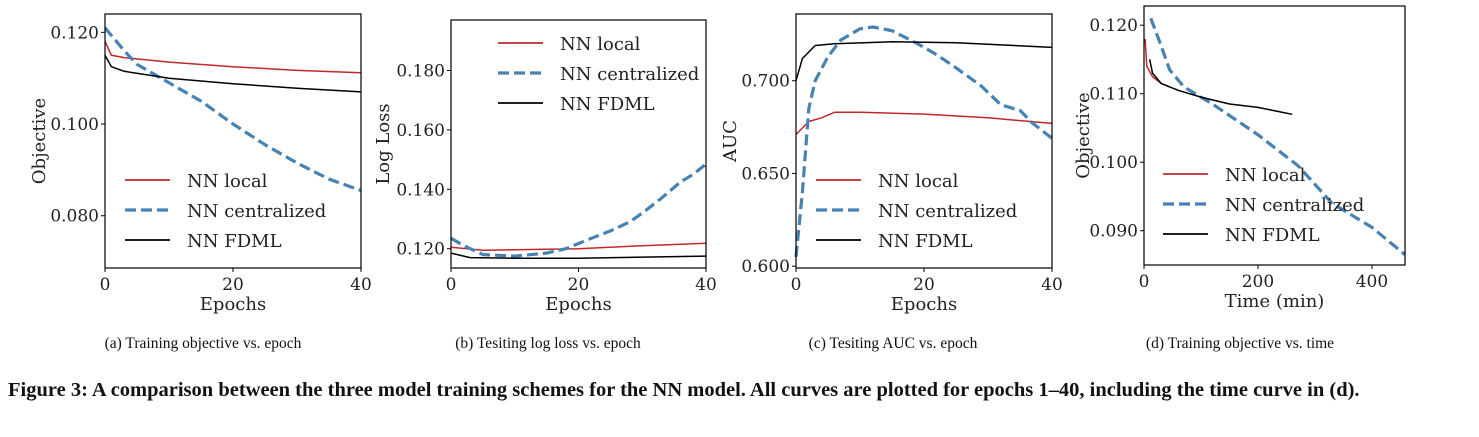 The height and width of the screenshot is (437, 1479). Describe the element at coordinates (765, 82) in the screenshot. I see `y-tick-label: 0.700` at that location.